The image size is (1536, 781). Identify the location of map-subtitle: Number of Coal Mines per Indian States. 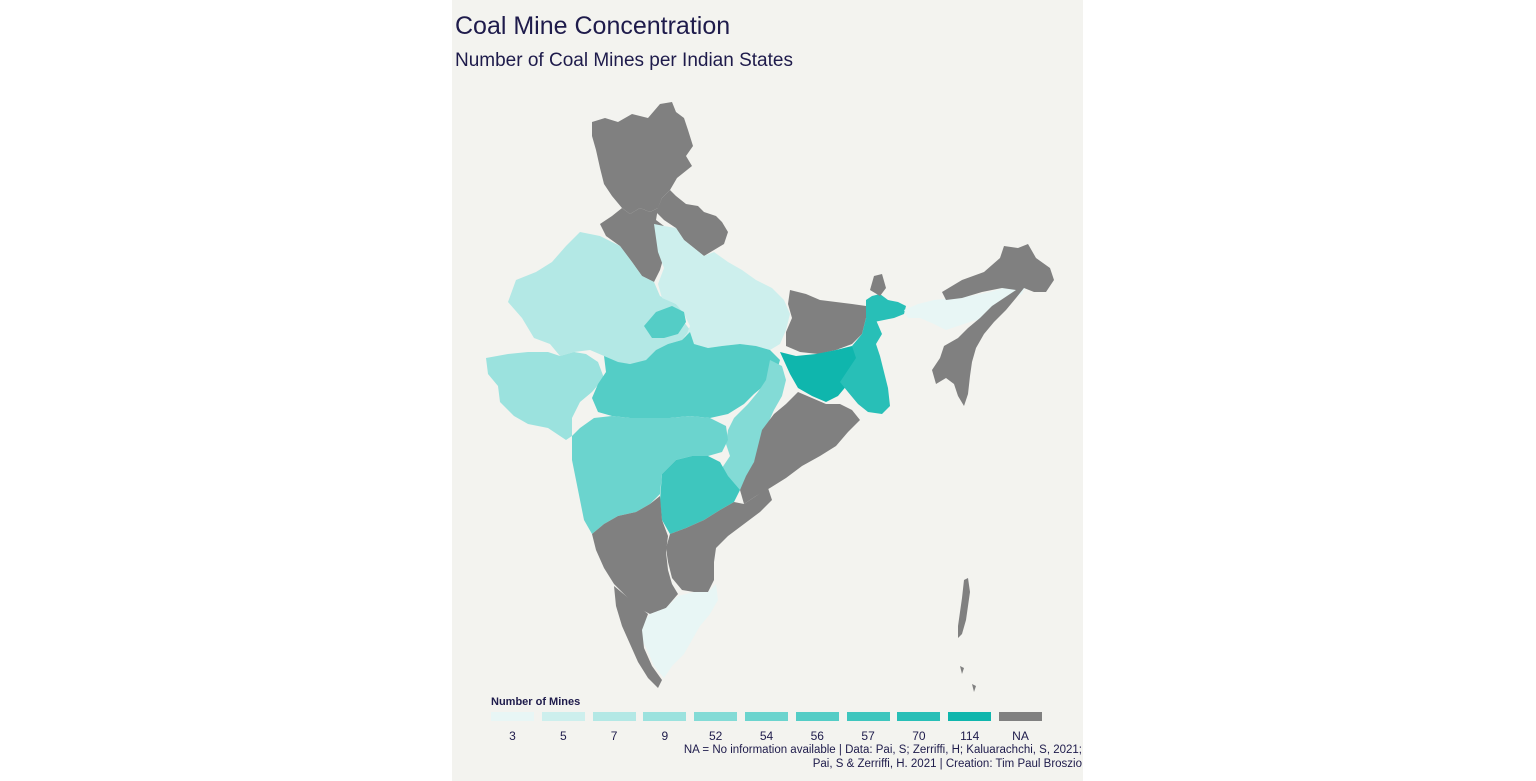
(624, 60).